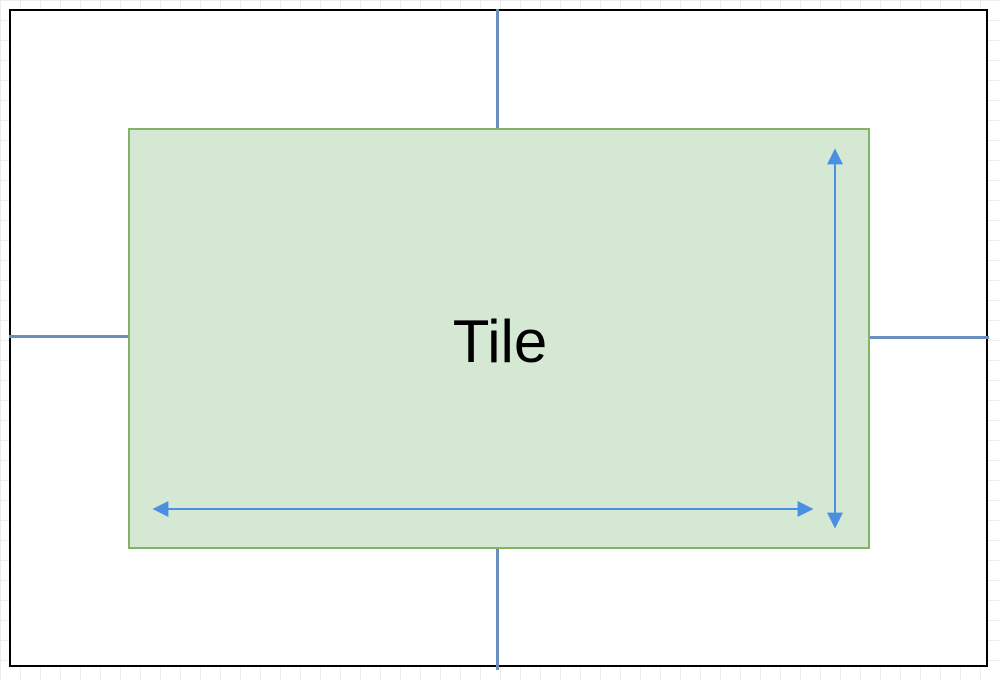 The height and width of the screenshot is (680, 1000). Describe the element at coordinates (500, 341) in the screenshot. I see `tile-label: Tile` at that location.